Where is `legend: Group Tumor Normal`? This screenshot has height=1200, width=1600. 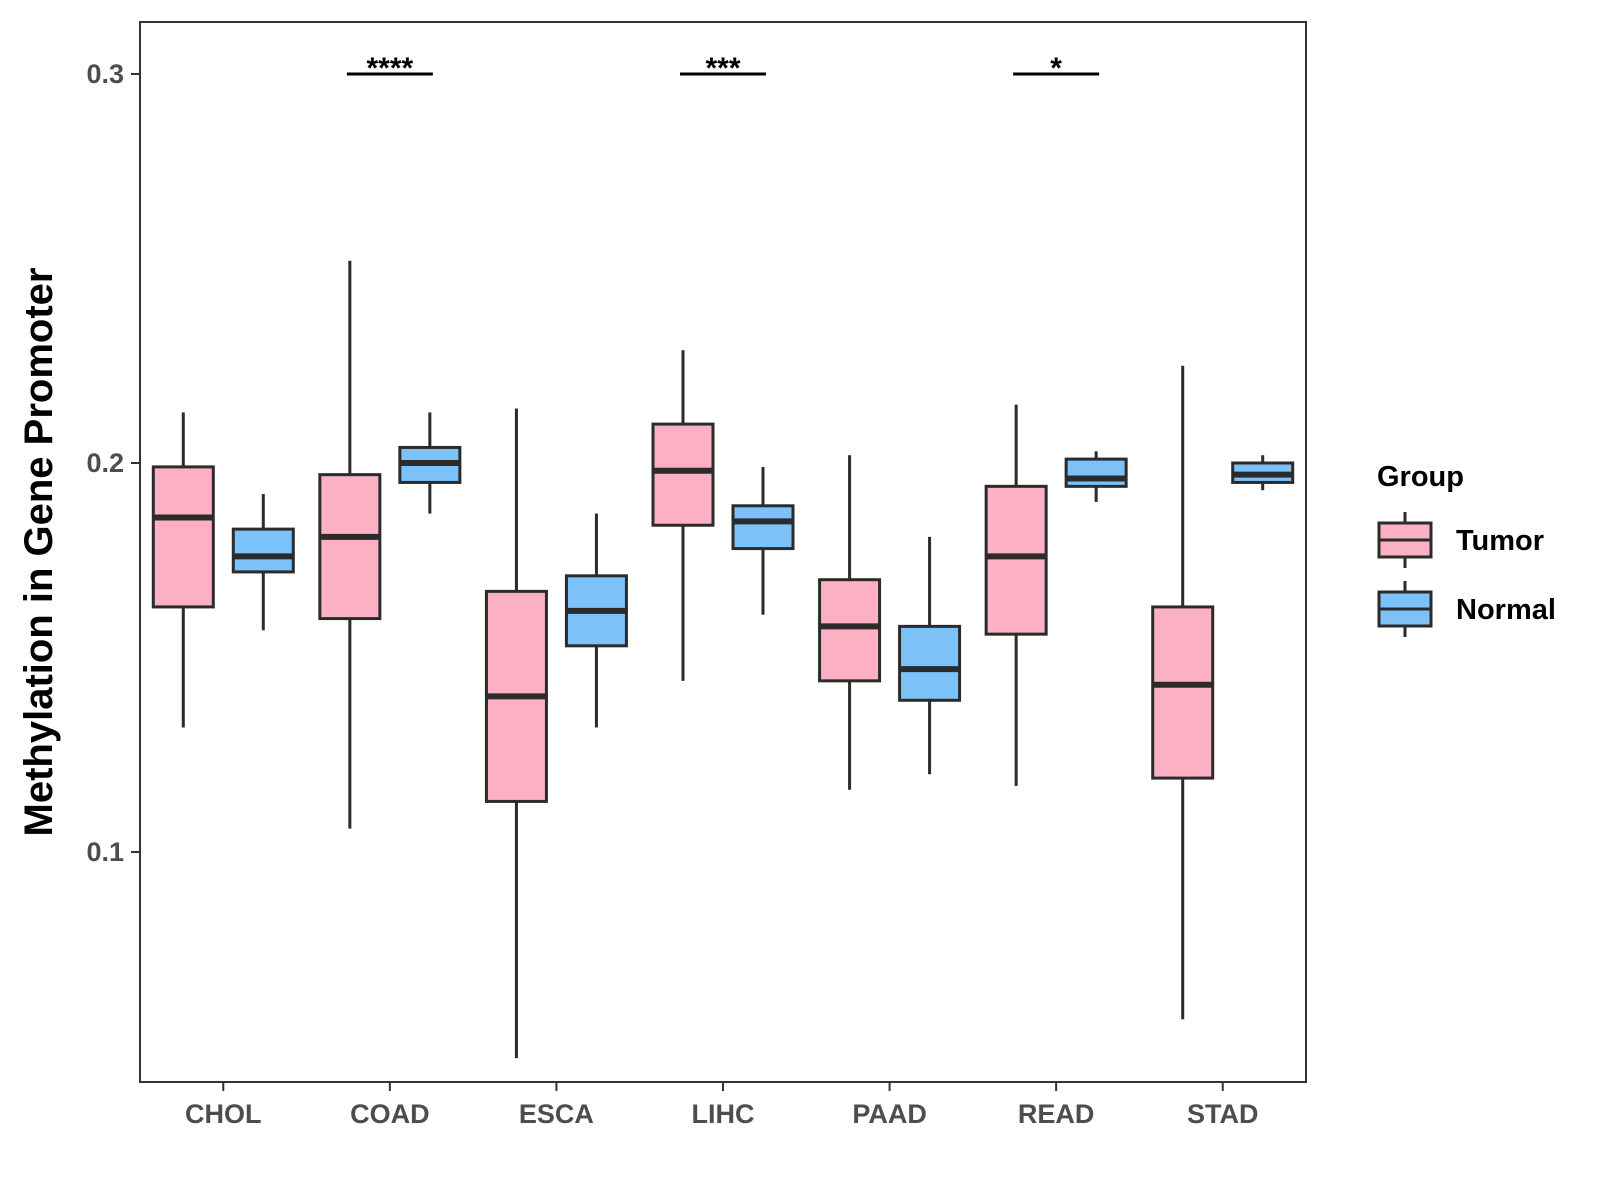
legend: Group Tumor Normal is located at coordinates (1466, 549).